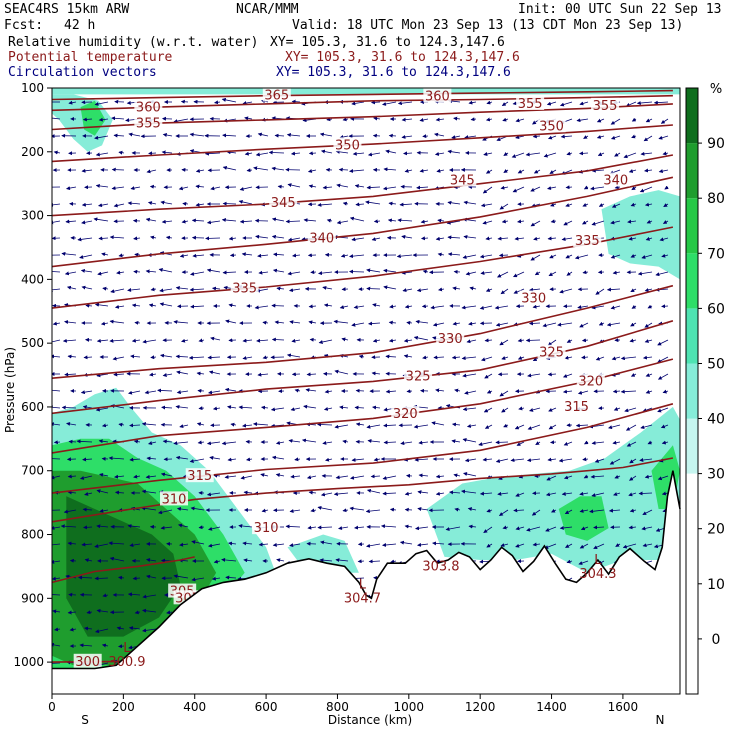 The width and height of the screenshot is (740, 740). What do you see at coordinates (597, 574) in the screenshot?
I see `low-value: 304.3` at bounding box center [597, 574].